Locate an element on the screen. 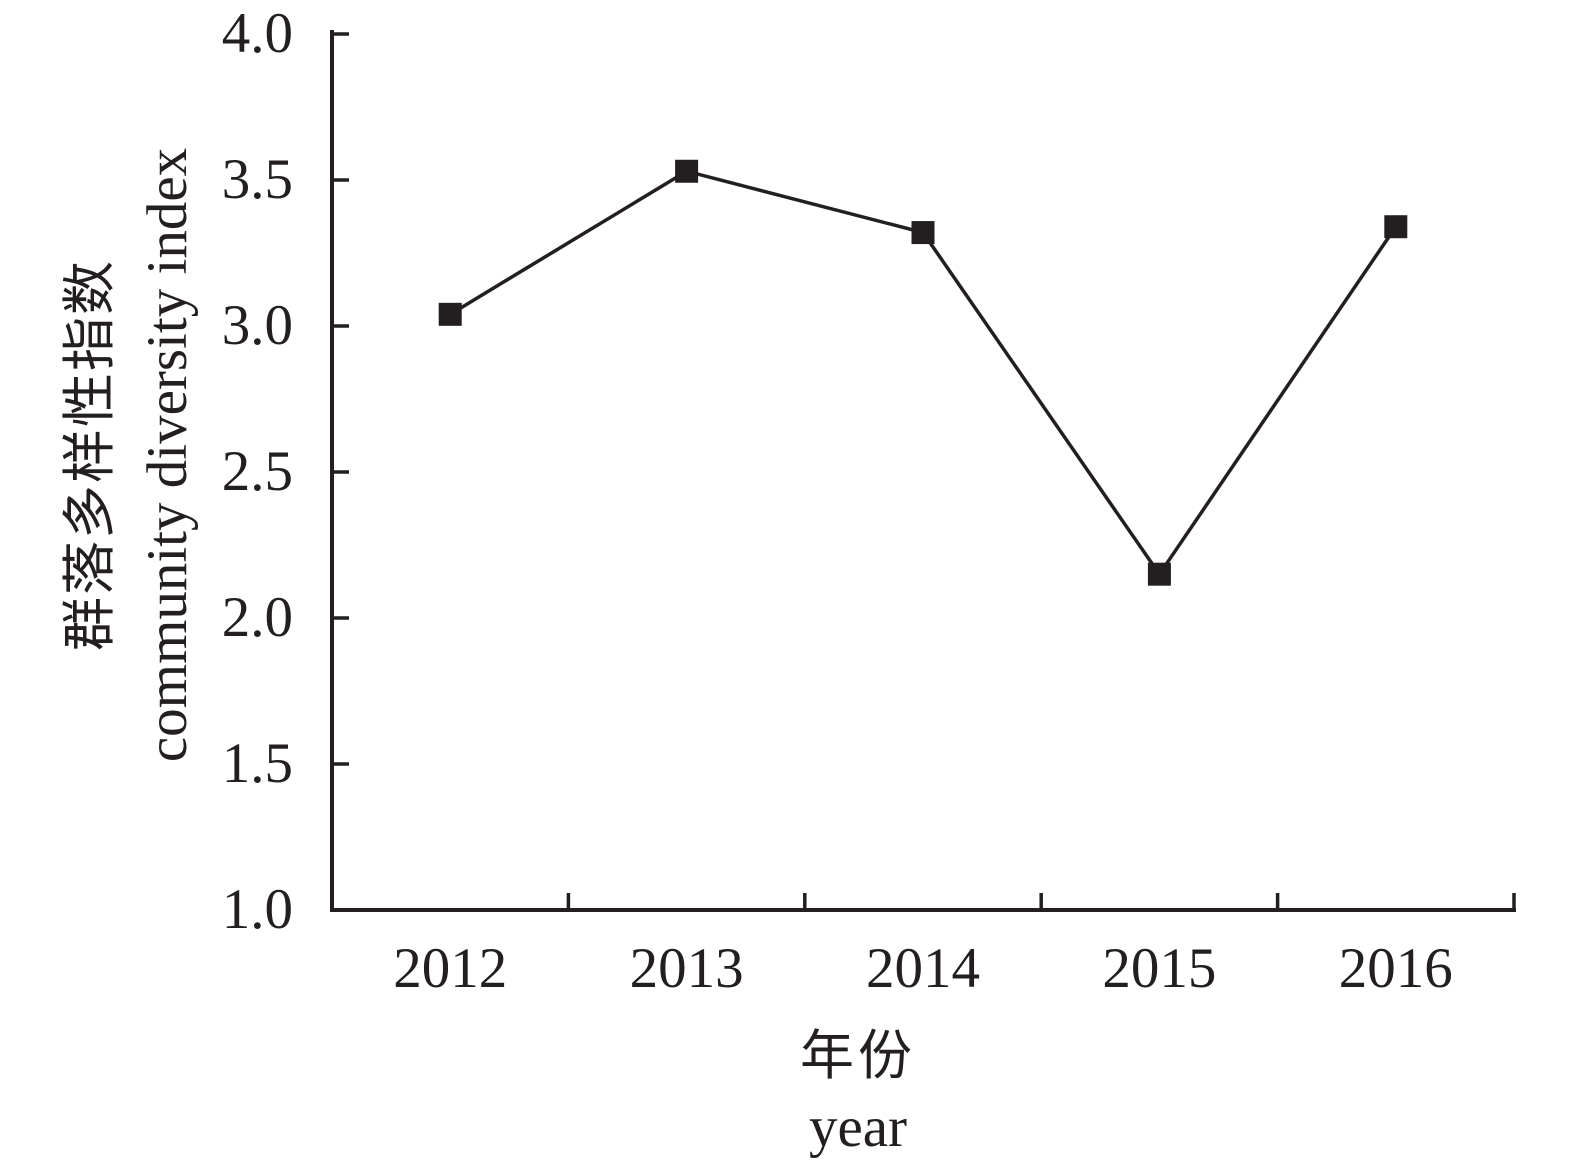 This screenshot has height=1165, width=1575. y-axis-tick-label: 3.5 is located at coordinates (257, 179).